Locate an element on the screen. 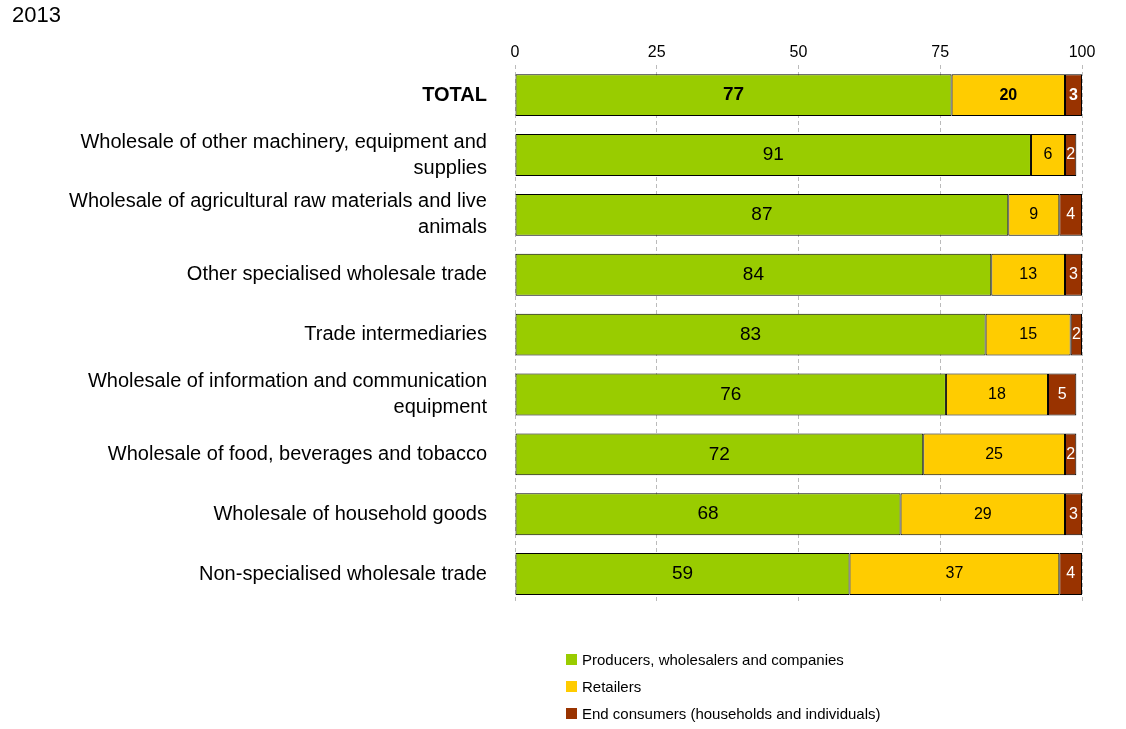 Image resolution: width=1126 pixels, height=729 pixels. data-label: 59 is located at coordinates (682, 573).